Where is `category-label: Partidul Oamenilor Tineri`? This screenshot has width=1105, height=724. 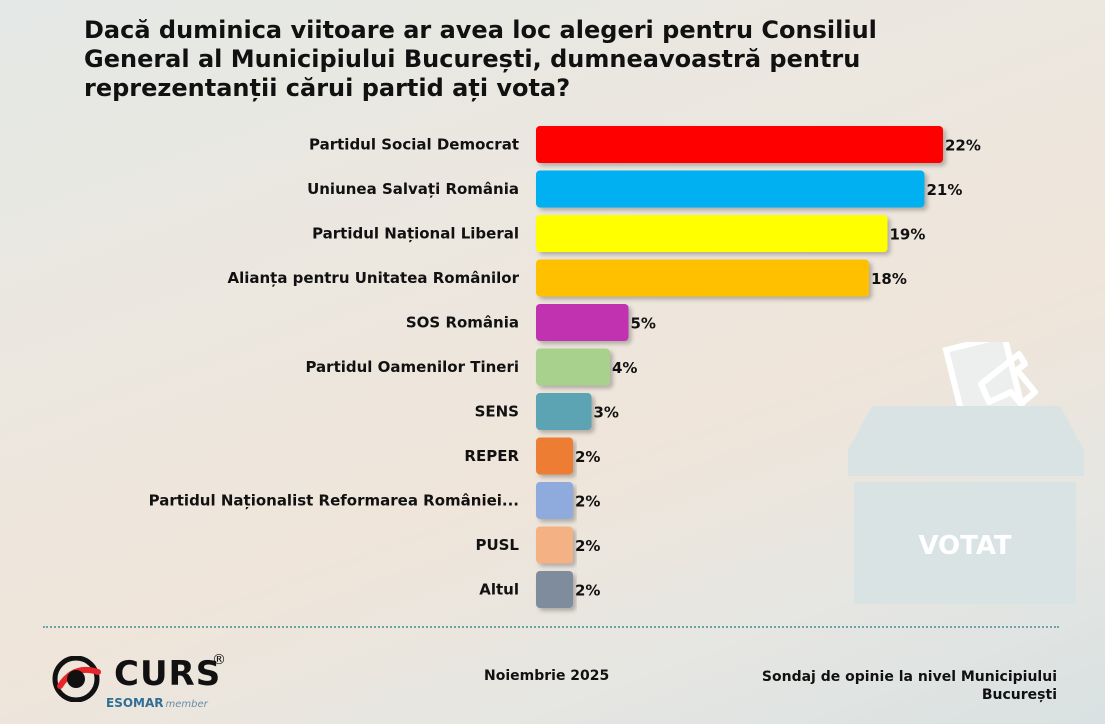 category-label: Partidul Oamenilor Tineri is located at coordinates (412, 367).